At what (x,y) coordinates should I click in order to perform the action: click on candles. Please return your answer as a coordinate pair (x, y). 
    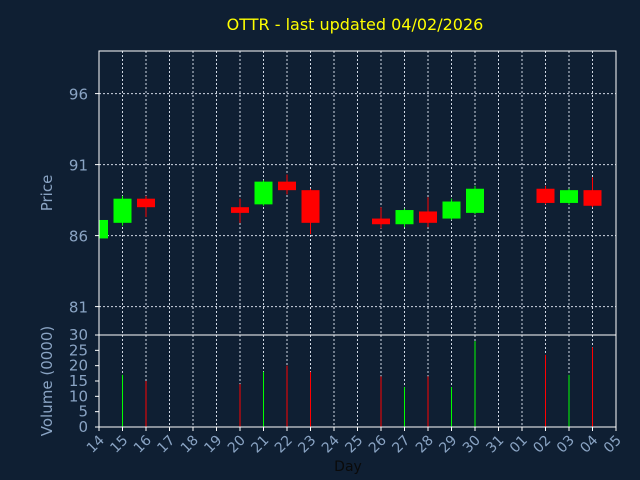
    Looking at the image, I should click on (350, 208).